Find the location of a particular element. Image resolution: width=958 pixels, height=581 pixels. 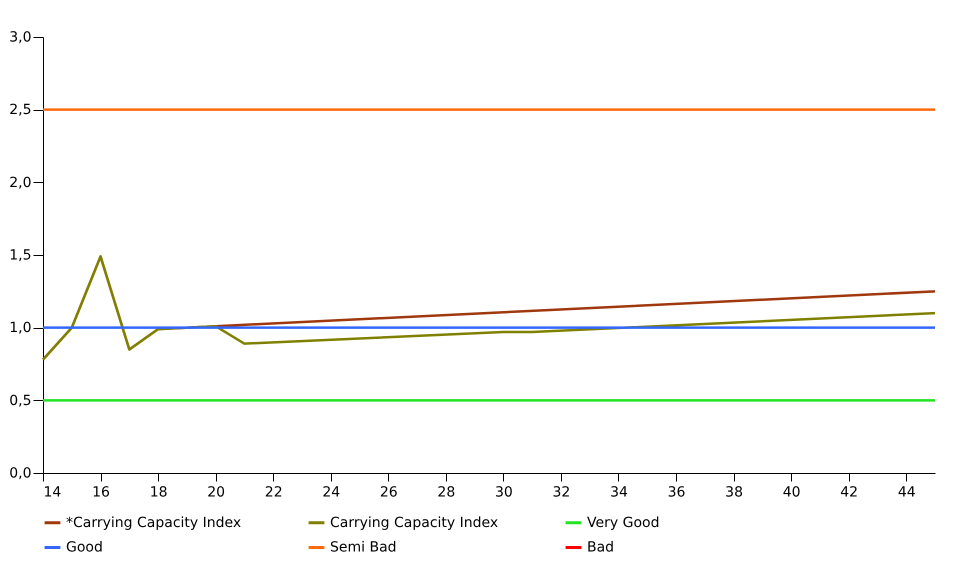

y-tick-label: 2,5 is located at coordinates (20, 110).